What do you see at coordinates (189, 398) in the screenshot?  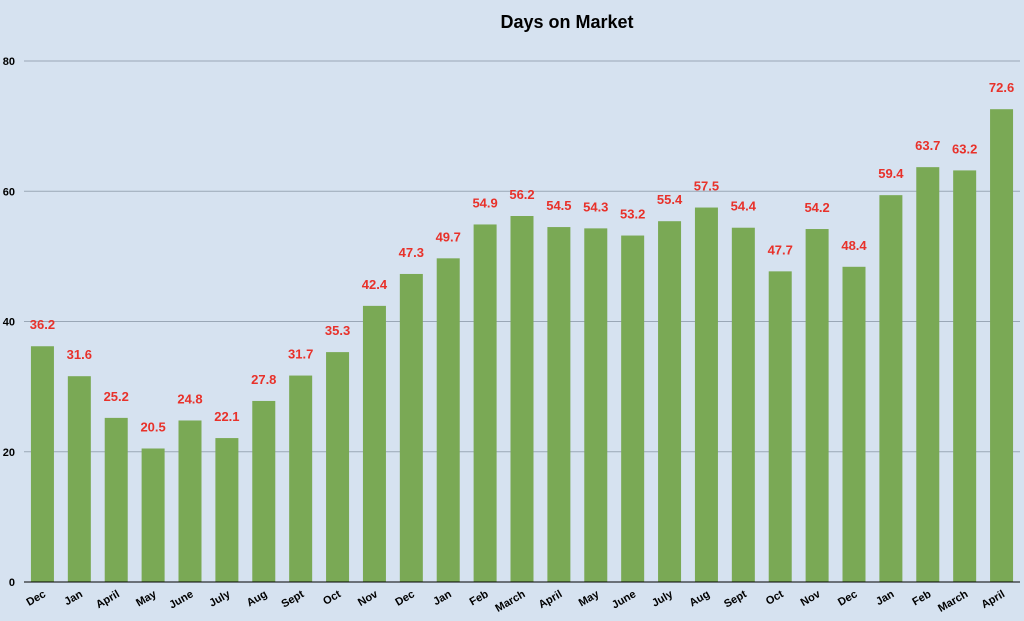 I see `data-label: 24.8` at bounding box center [189, 398].